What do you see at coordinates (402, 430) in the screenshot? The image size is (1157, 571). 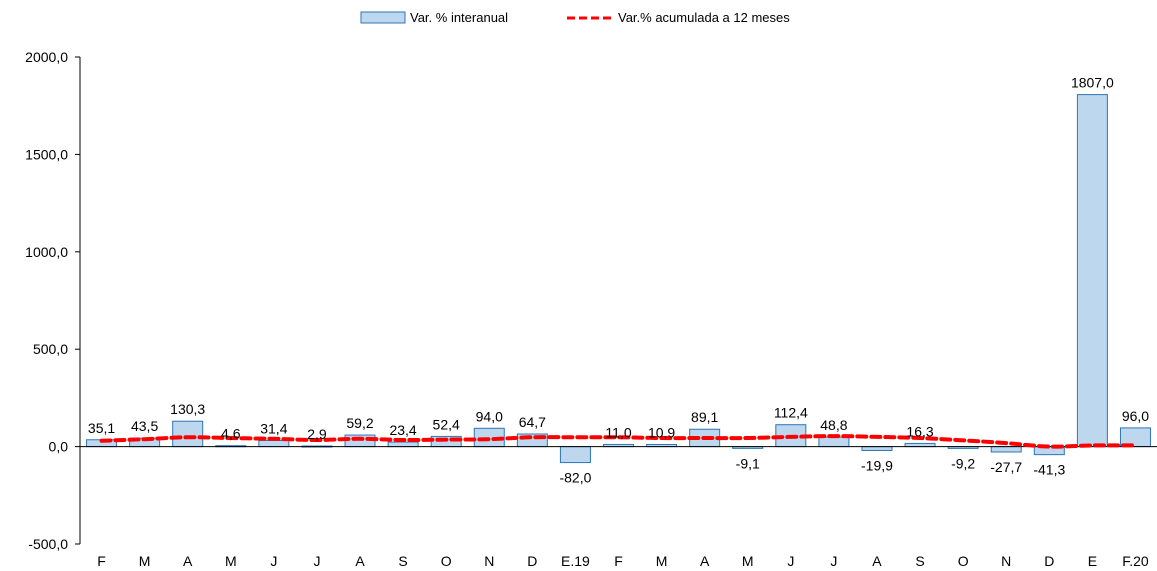 I see `bar-value-label: 23,4` at bounding box center [402, 430].